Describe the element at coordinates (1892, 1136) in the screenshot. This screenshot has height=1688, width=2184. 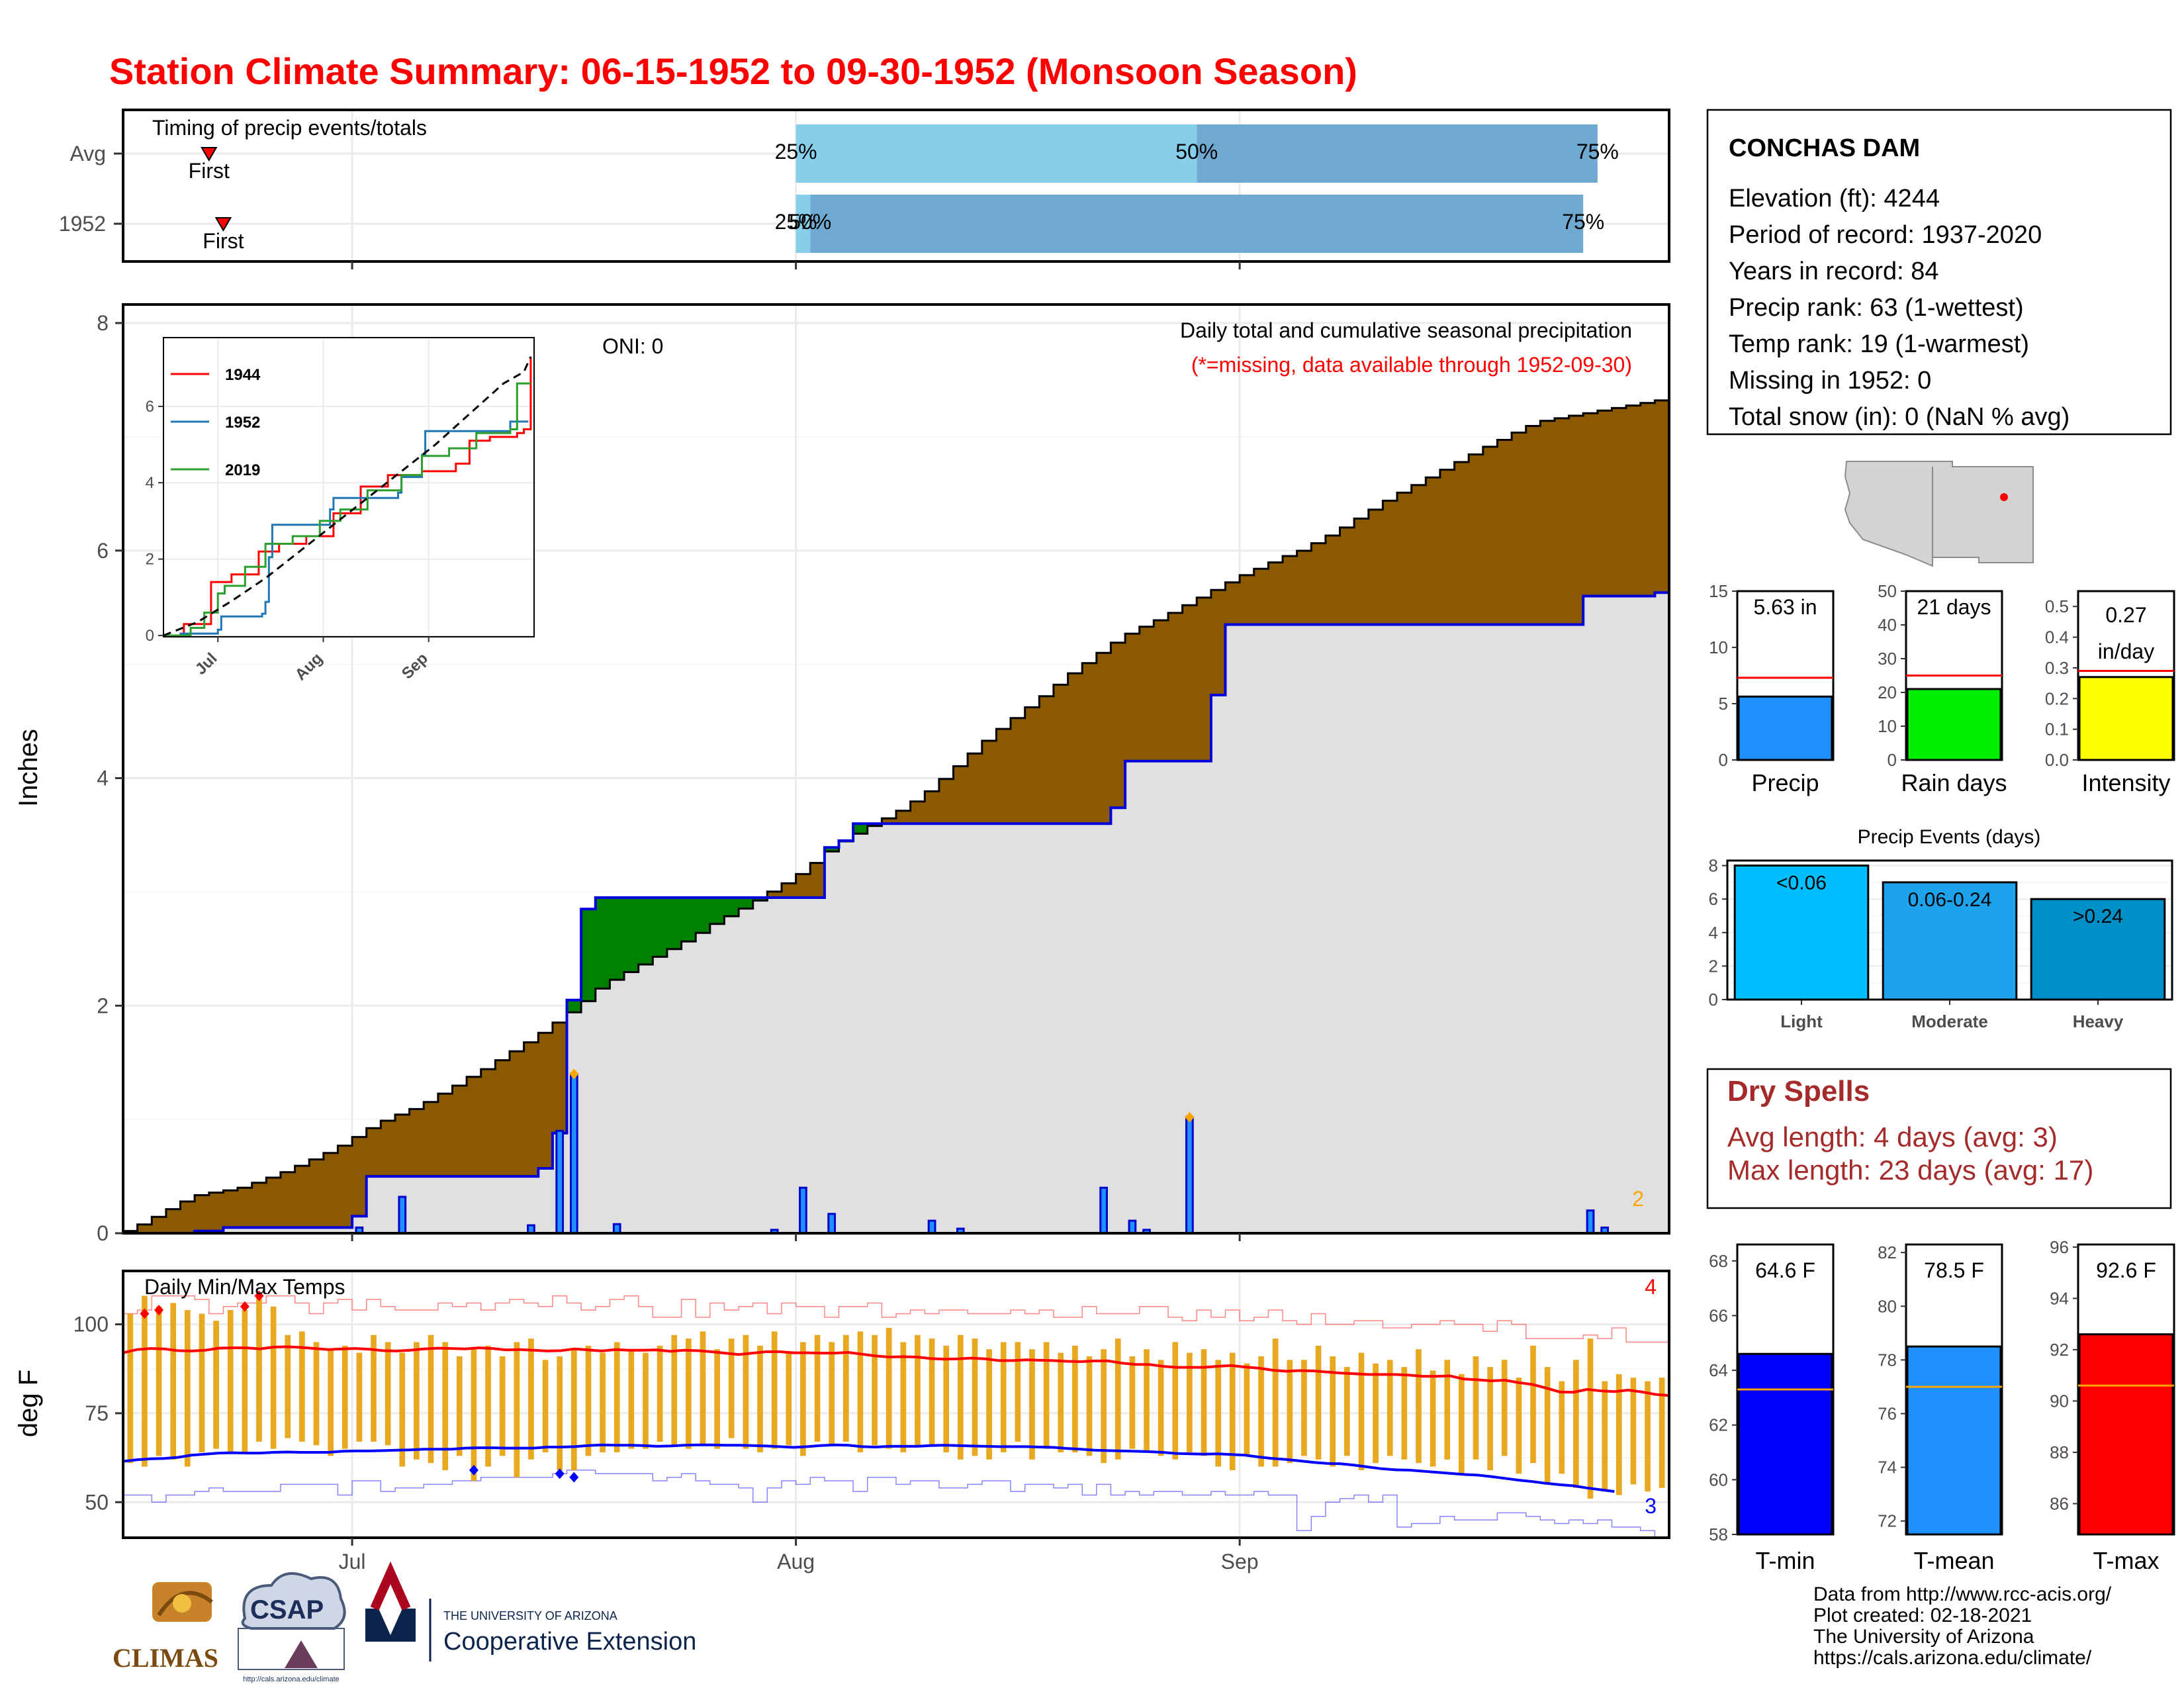
I see `dry-spells-avg: Avg length: 4 days (avg: 3)` at that location.